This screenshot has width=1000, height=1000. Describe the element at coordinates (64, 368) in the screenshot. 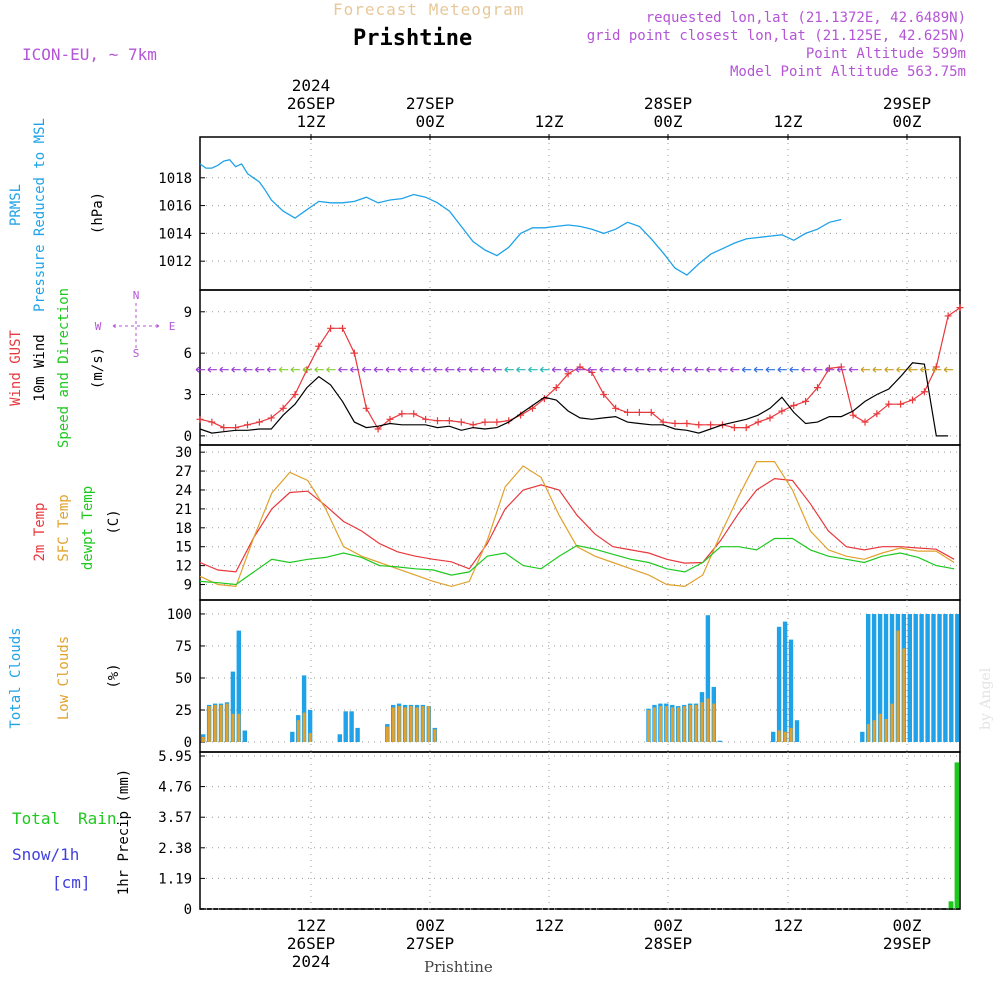

I see `wind-axis-label-3: Speed and Direction` at that location.